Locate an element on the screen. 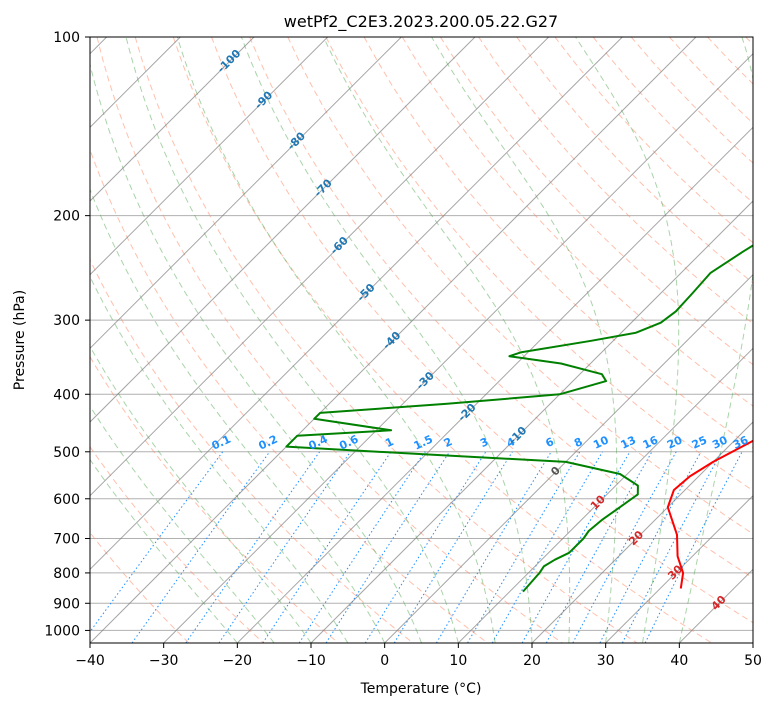  mixing-ratio-label: 36 is located at coordinates (741, 442).